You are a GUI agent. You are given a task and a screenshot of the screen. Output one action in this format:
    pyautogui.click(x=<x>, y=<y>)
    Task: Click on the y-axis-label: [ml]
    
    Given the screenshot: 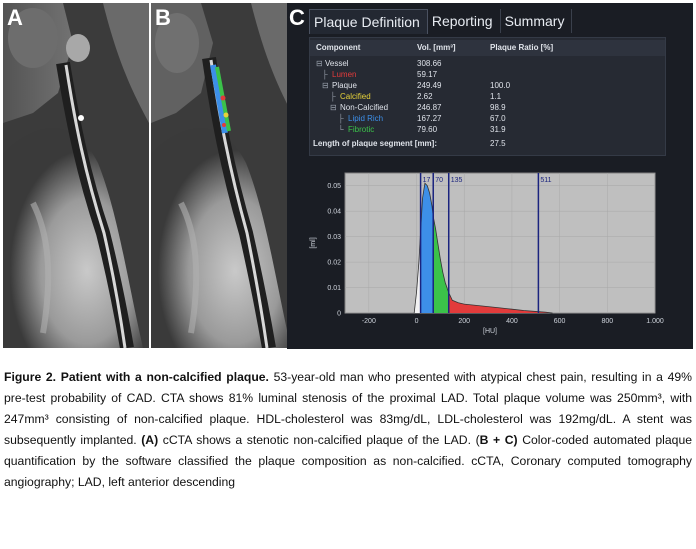 What is the action you would take?
    pyautogui.click(x=313, y=242)
    